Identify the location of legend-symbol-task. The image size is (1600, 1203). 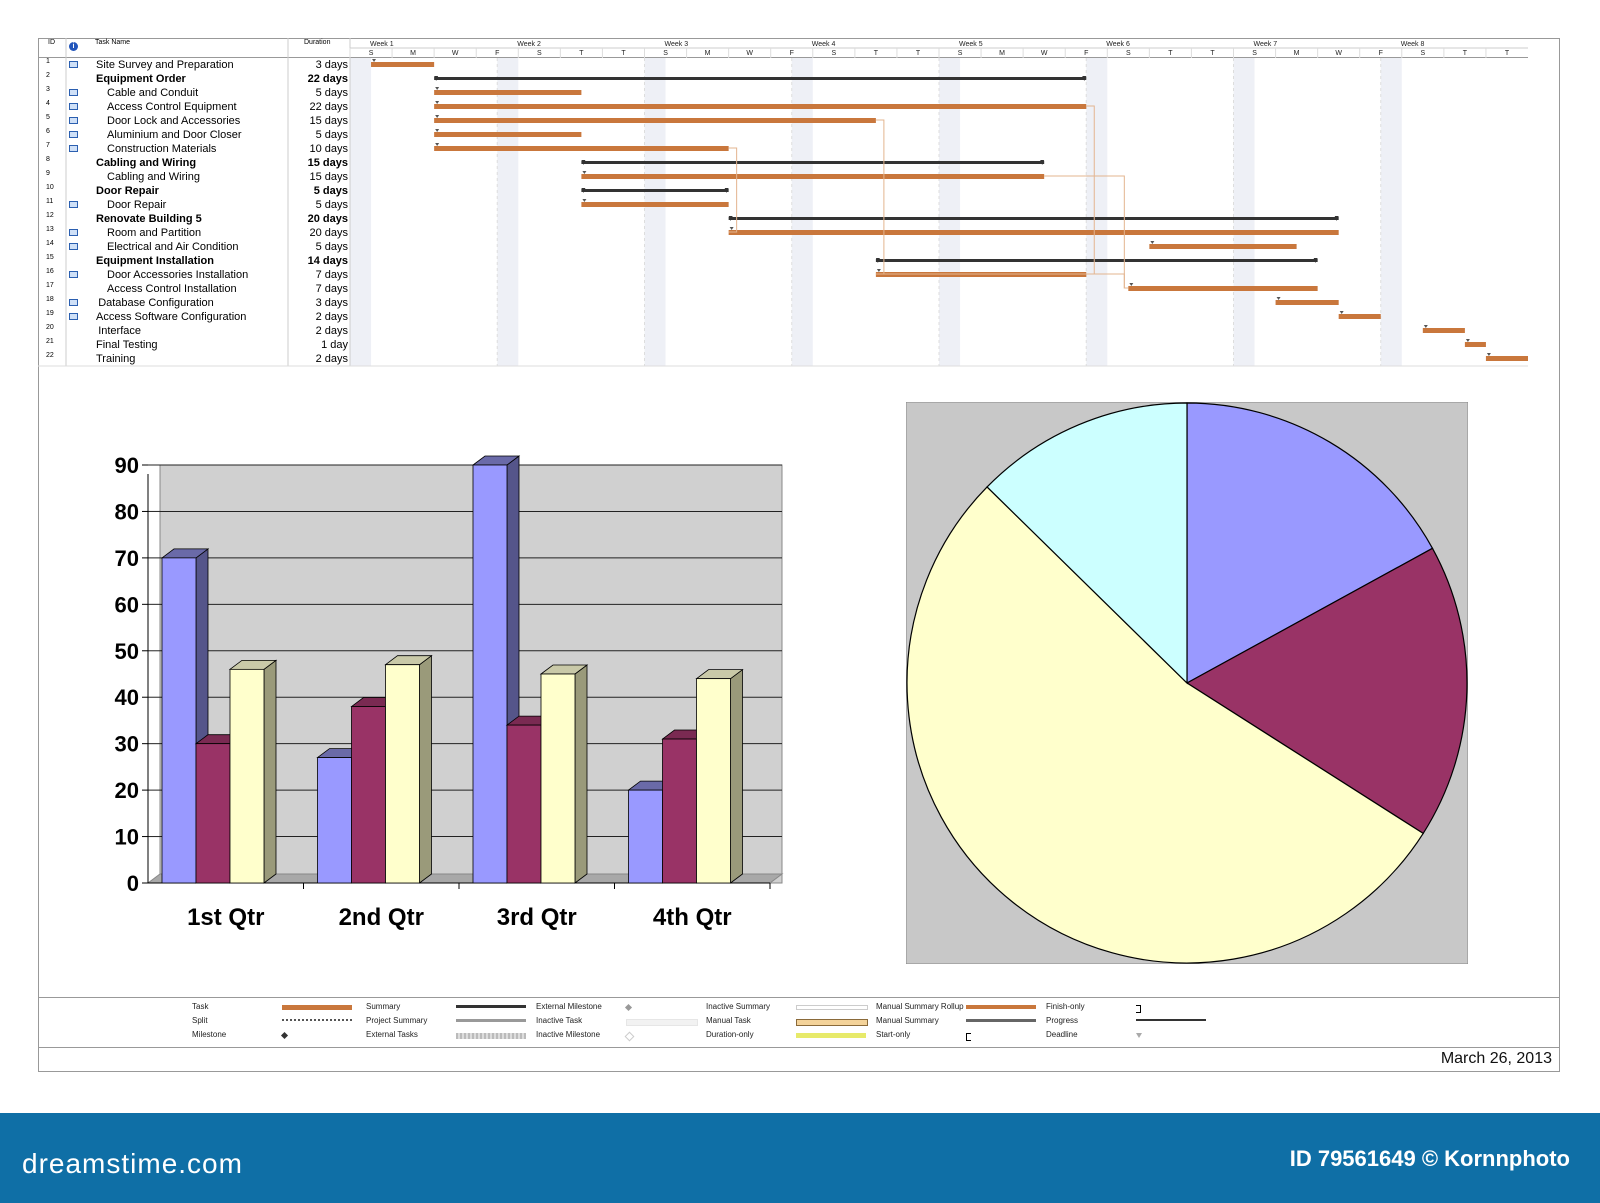
(317, 1007).